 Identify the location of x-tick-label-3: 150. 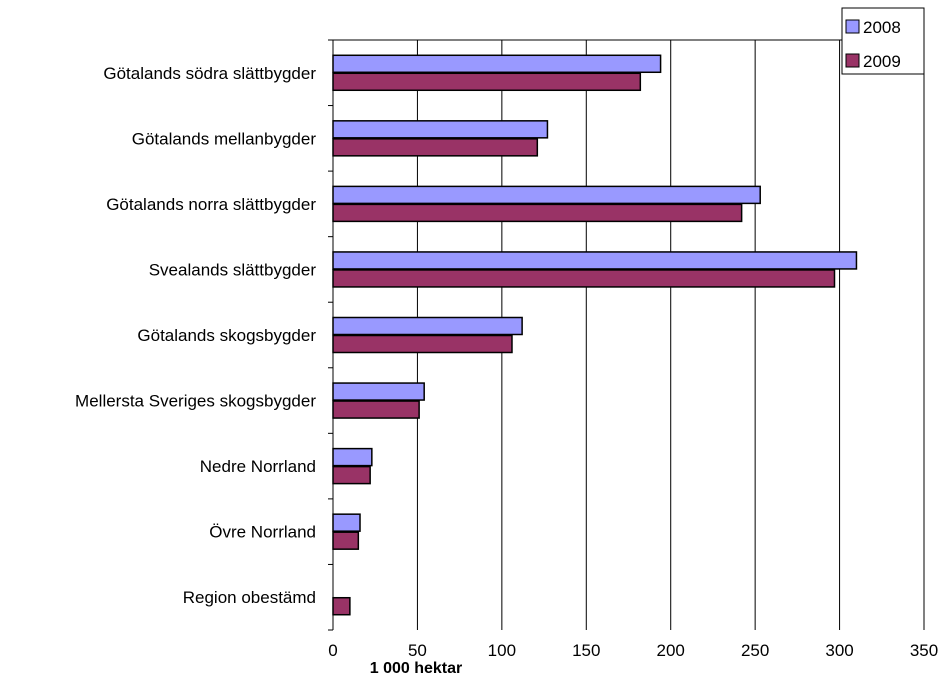
(586, 650).